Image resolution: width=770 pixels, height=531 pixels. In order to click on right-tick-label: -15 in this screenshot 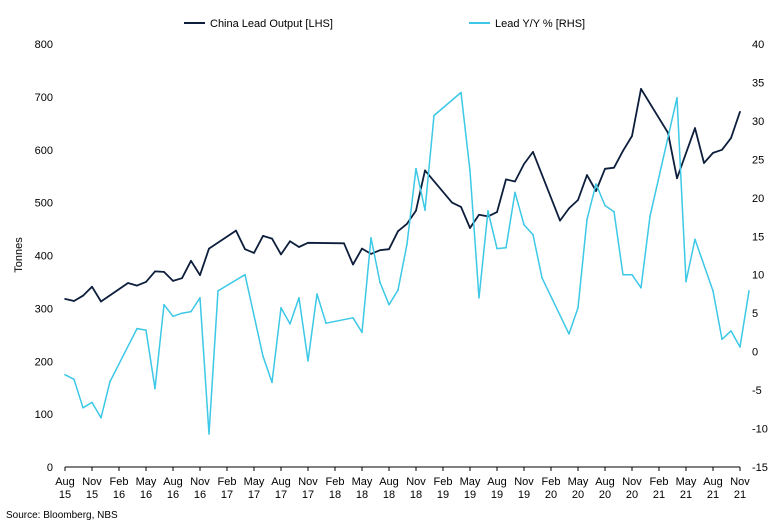, I will do `click(760, 468)`.